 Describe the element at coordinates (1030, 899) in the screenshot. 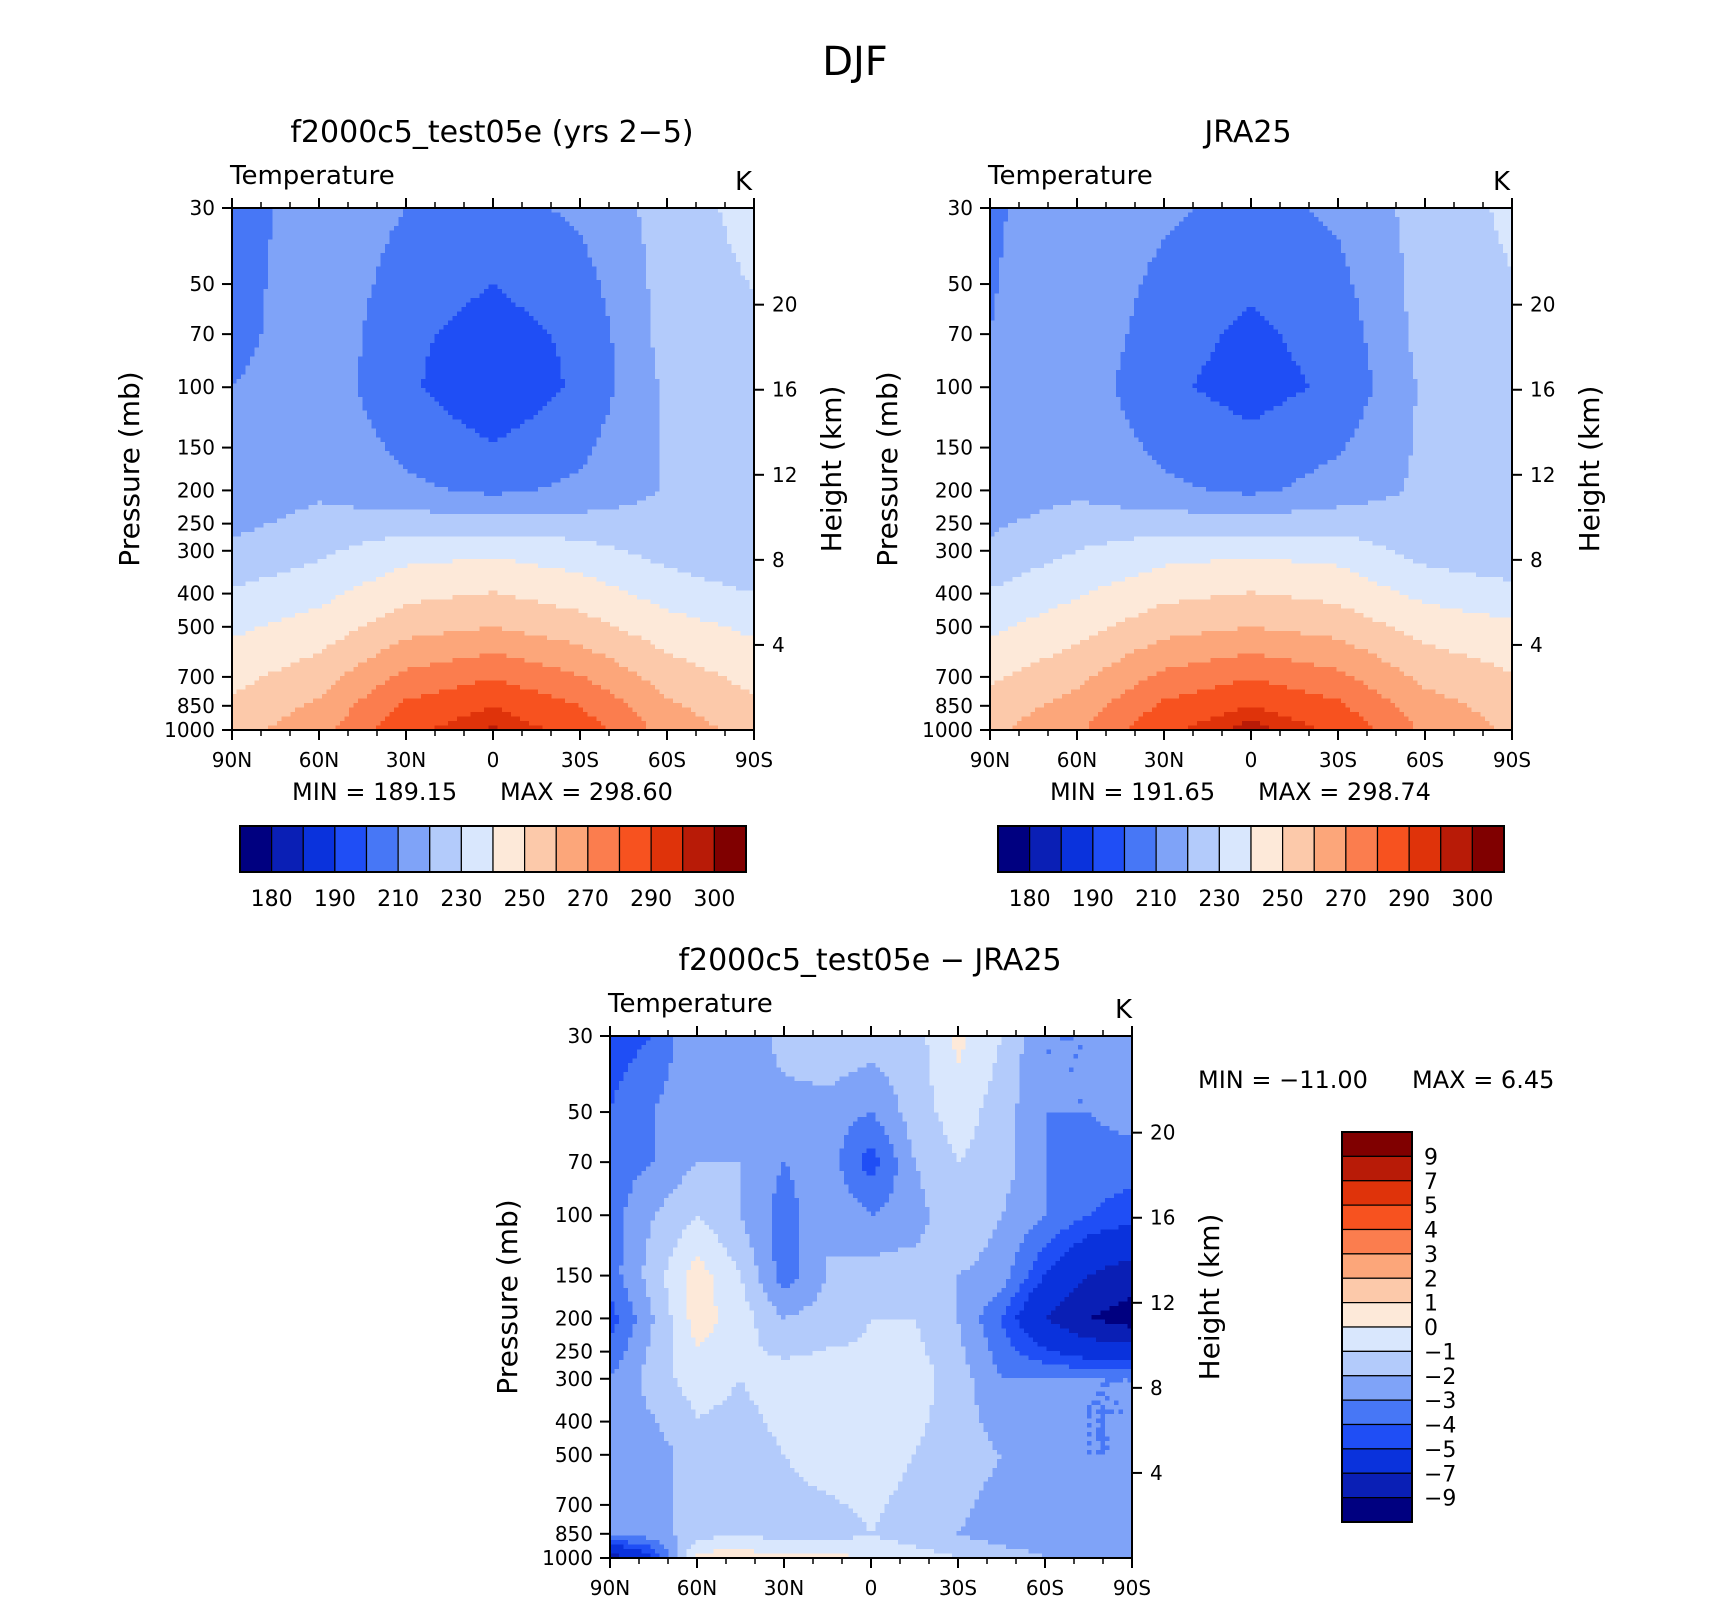

I see `panel-reference-colorbar-label: 180` at that location.